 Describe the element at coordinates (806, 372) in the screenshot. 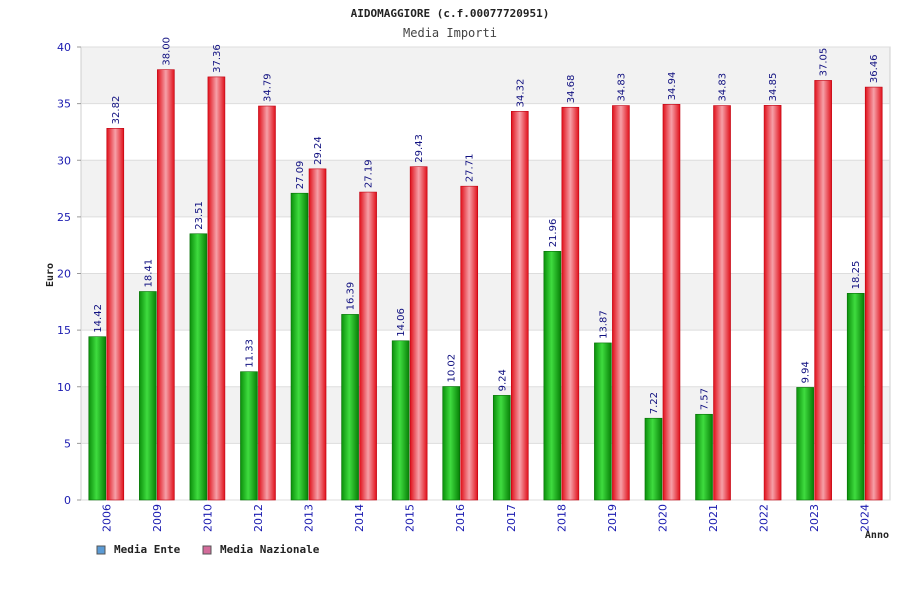

I see `value-label-media-ente-2023: 9.94` at that location.